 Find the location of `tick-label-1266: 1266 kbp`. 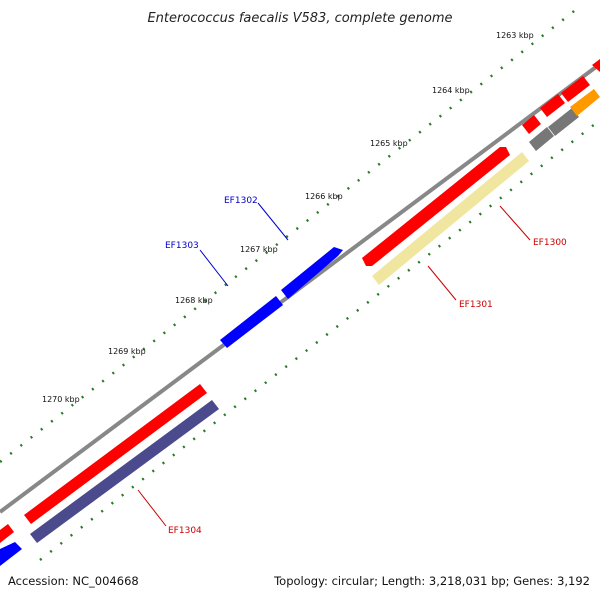

tick-label-1266: 1266 kbp is located at coordinates (324, 196).